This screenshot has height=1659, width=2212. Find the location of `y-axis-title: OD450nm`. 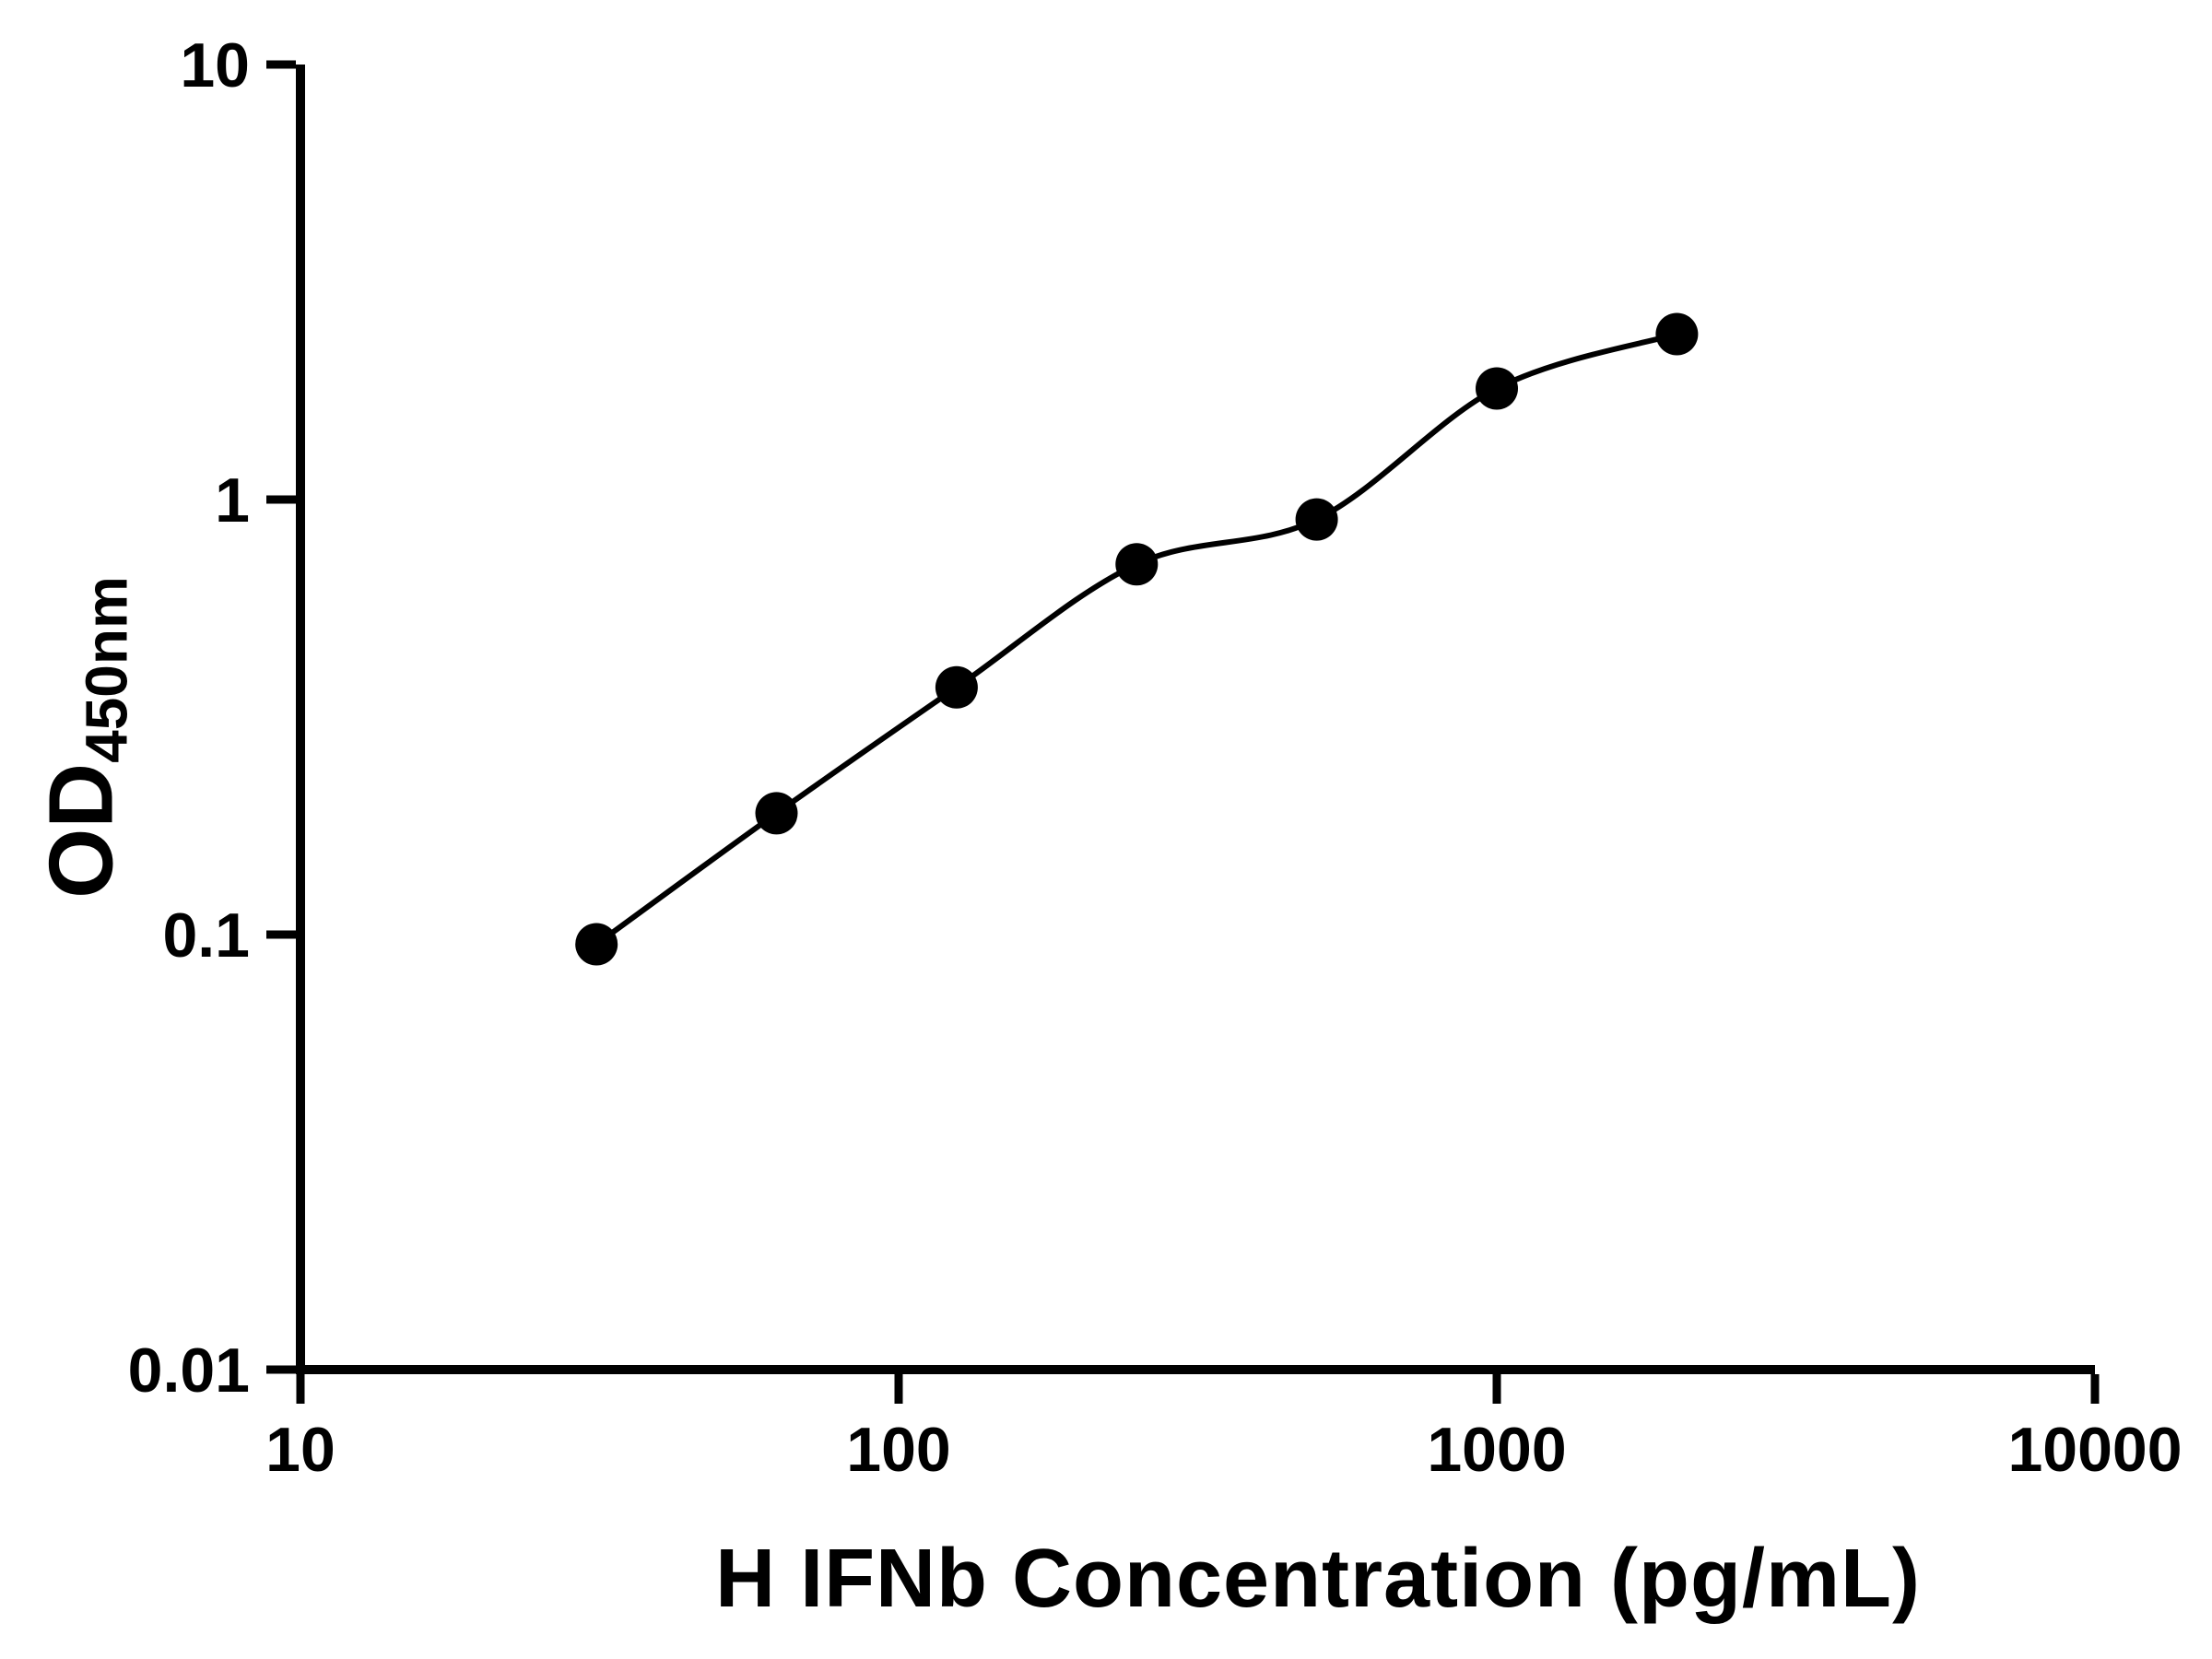

y-axis-title: OD450nm is located at coordinates (84, 737).